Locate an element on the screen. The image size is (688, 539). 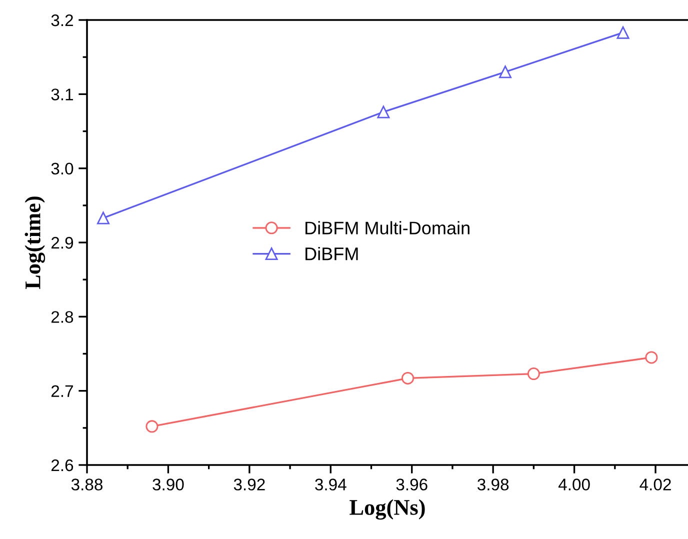
x-tick-label: 4.00 is located at coordinates (574, 484).